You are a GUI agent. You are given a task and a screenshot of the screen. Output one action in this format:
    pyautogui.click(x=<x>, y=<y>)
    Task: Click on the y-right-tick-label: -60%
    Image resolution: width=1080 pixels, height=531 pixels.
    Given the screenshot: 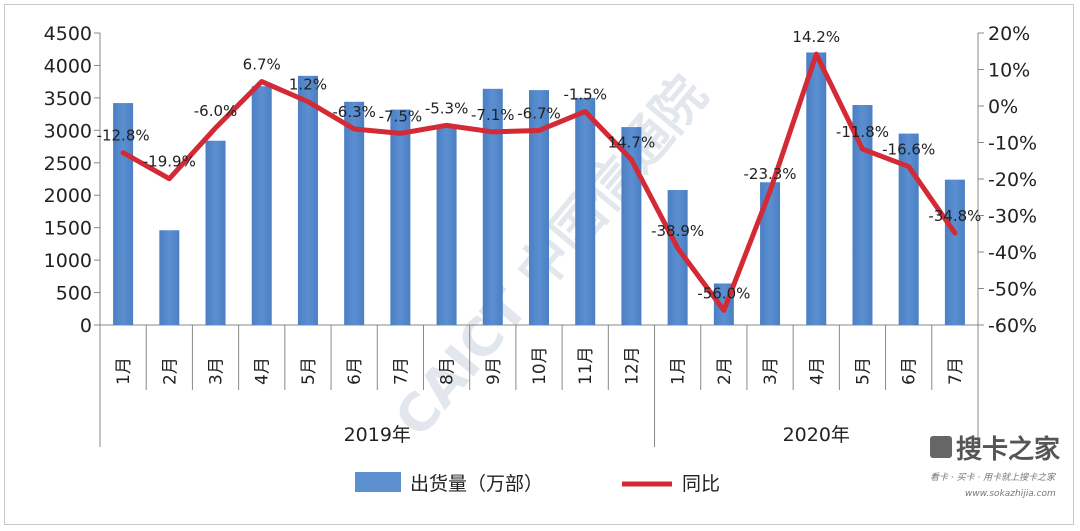 What is the action you would take?
    pyautogui.click(x=1012, y=326)
    